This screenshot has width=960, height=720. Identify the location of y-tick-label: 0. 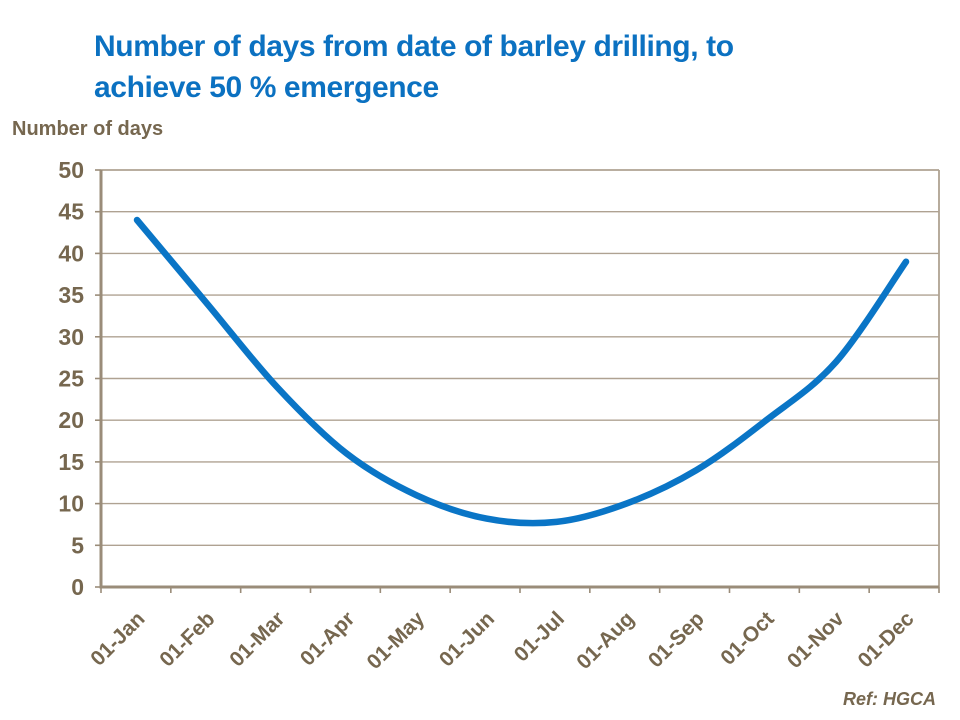
(77, 587).